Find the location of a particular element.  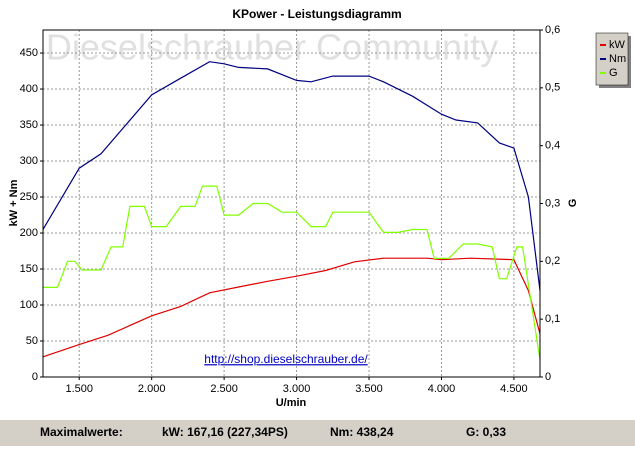

y-tick-label: 450 is located at coordinates (29, 53).